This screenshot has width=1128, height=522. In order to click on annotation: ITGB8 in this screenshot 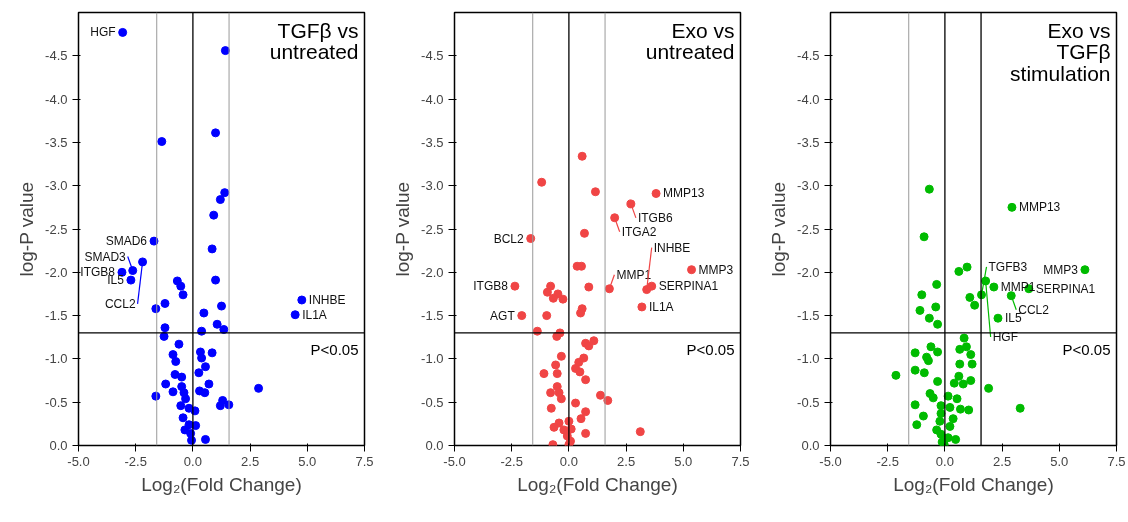, I will do `click(491, 286)`.